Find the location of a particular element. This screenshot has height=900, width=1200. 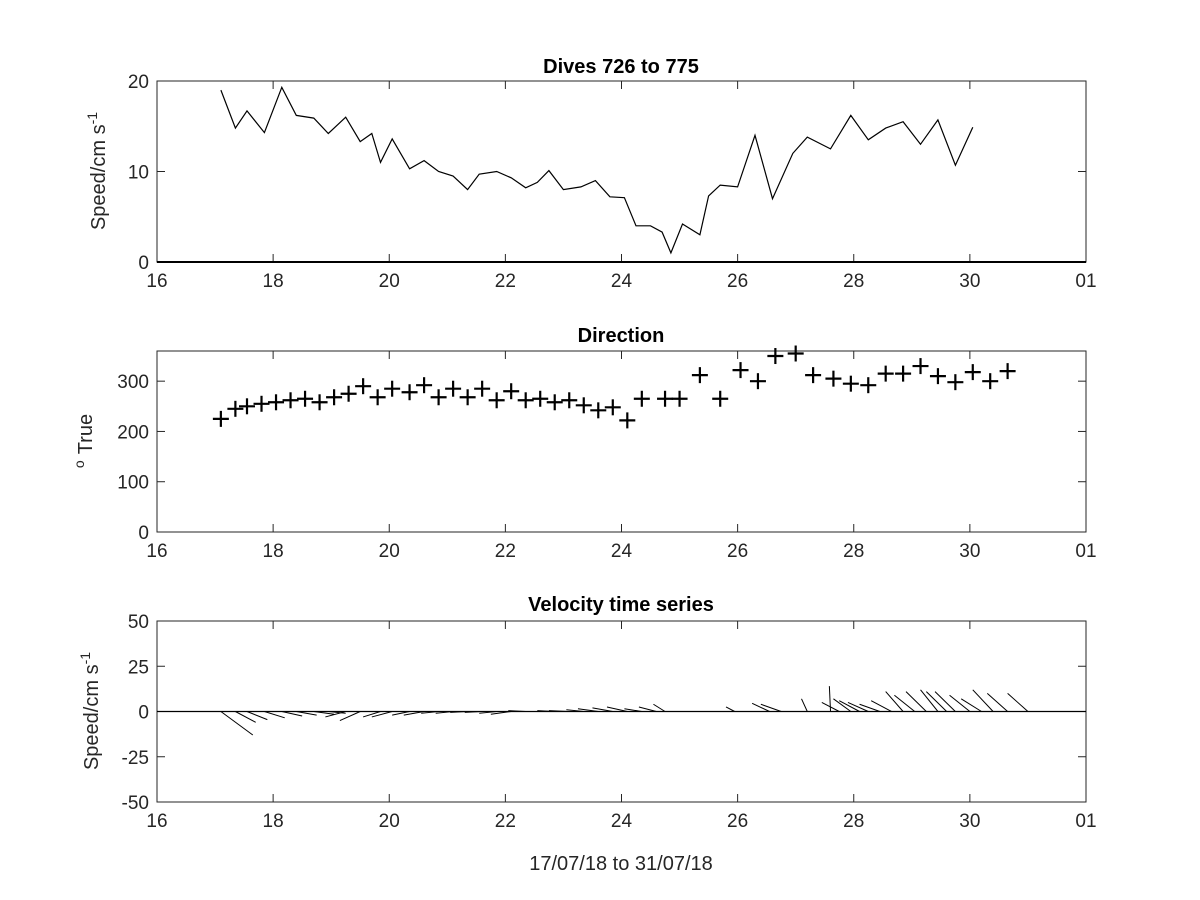

y-tick-label: -50 is located at coordinates (135, 803).